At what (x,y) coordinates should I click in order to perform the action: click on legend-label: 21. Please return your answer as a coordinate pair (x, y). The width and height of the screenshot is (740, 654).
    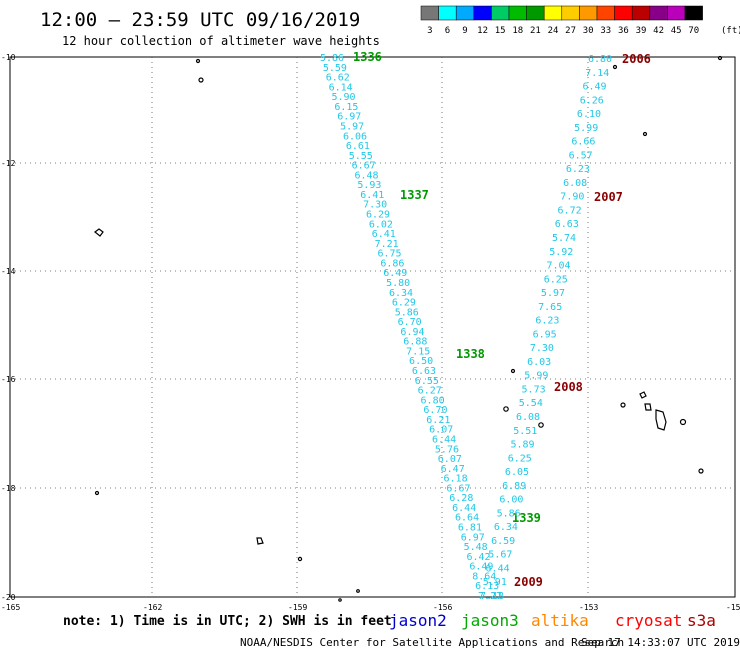
    Looking at the image, I should click on (535, 31).